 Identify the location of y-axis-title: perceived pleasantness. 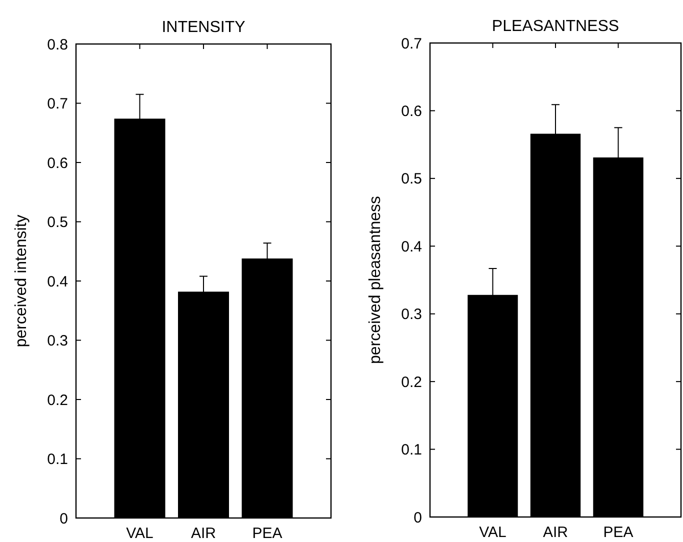
(375, 280).